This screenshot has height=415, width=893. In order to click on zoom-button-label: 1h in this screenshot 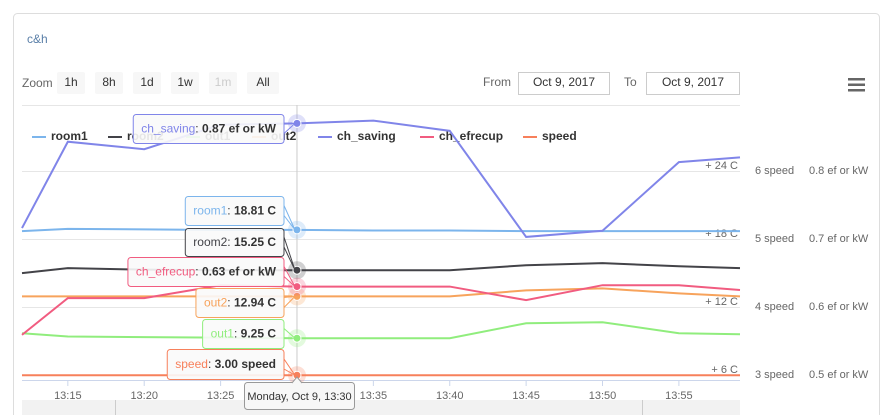, I will do `click(70, 82)`.